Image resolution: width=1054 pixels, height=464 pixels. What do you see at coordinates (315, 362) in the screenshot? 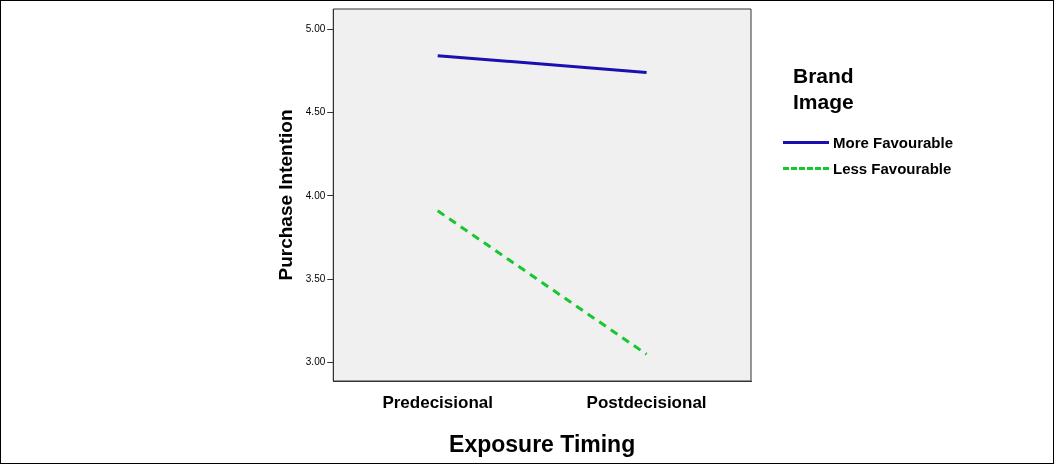
I see `y-tick-label: 3.00` at bounding box center [315, 362].